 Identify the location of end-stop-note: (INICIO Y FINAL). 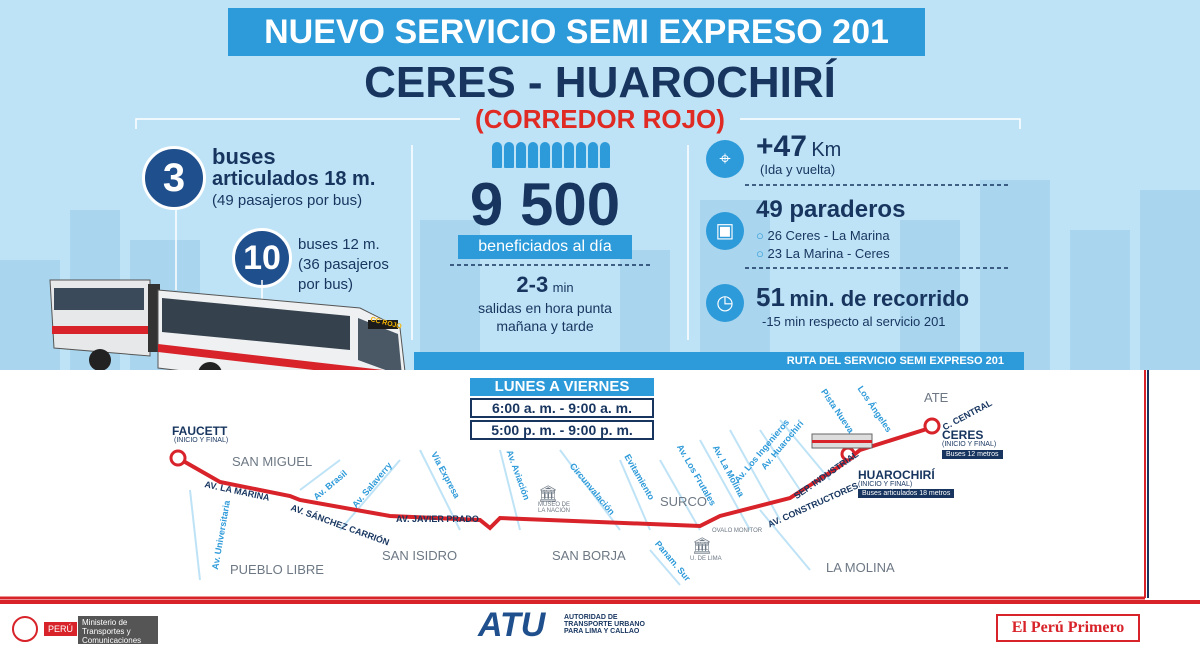
(969, 444).